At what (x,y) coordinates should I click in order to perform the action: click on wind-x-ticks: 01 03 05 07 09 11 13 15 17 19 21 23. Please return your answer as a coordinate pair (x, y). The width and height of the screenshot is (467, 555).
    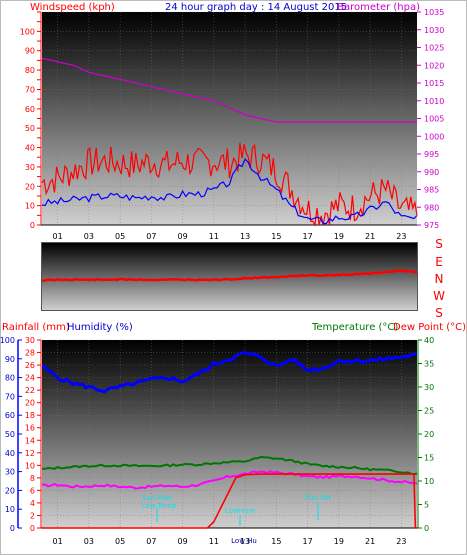
    Looking at the image, I should click on (230, 236).